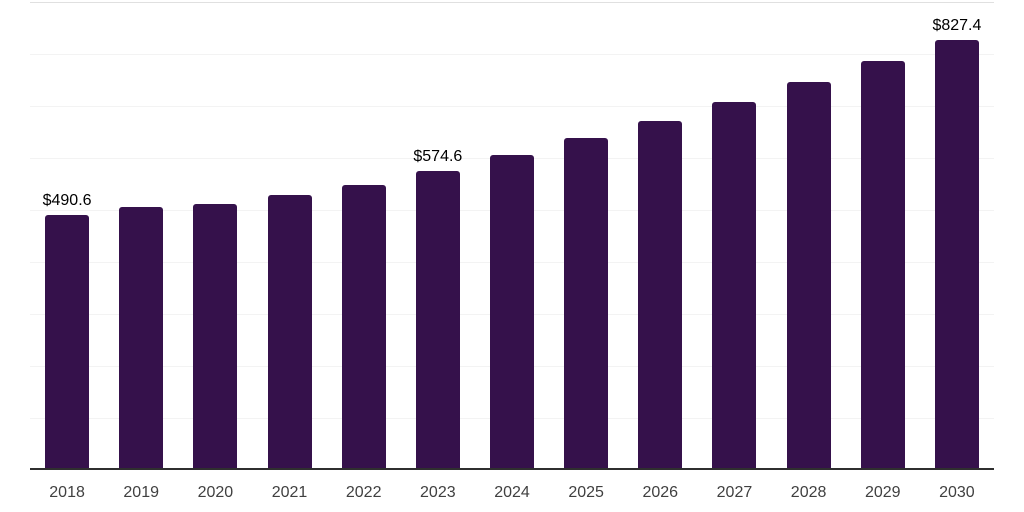  I want to click on x-tick-label-2024: 2024, so click(512, 492).